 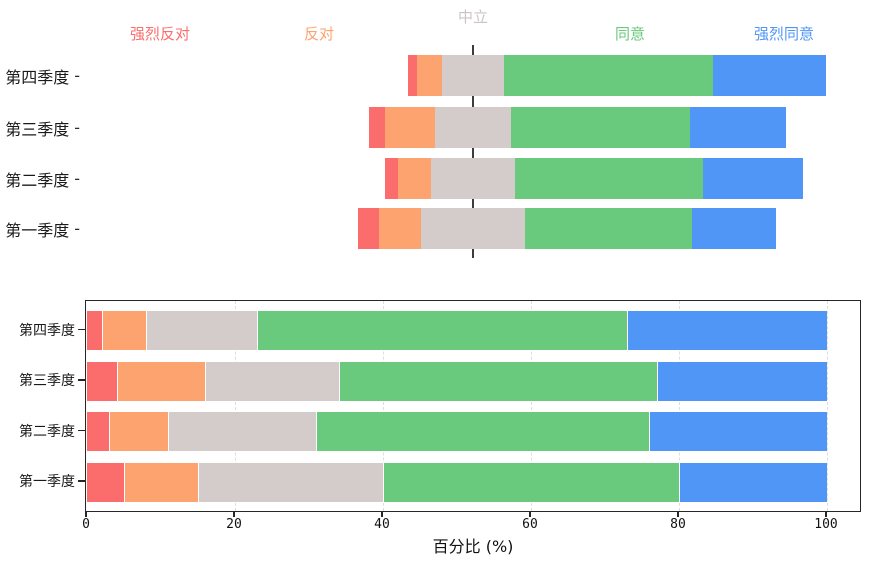 I want to click on legend-label-strongly-disagree: 强烈反对, so click(x=160, y=34).